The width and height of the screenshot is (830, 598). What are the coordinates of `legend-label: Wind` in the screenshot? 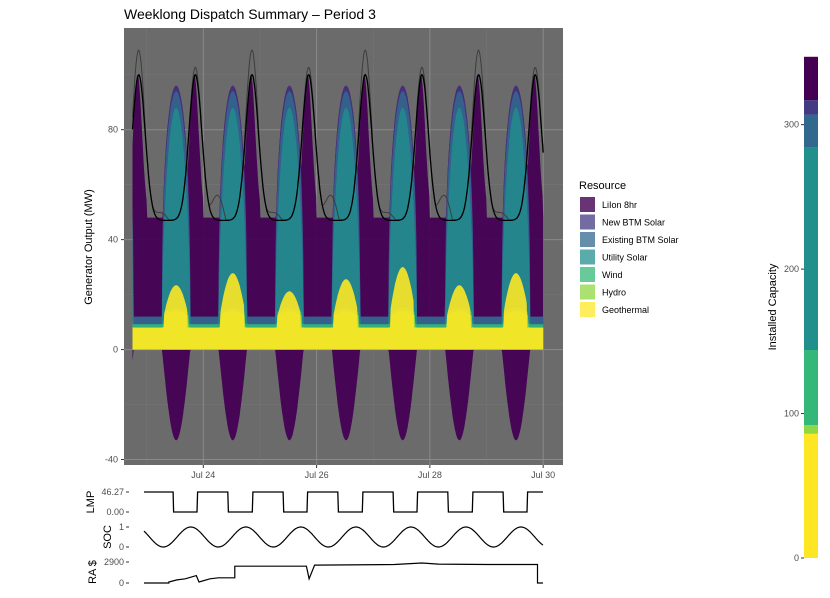 It's located at (612, 275).